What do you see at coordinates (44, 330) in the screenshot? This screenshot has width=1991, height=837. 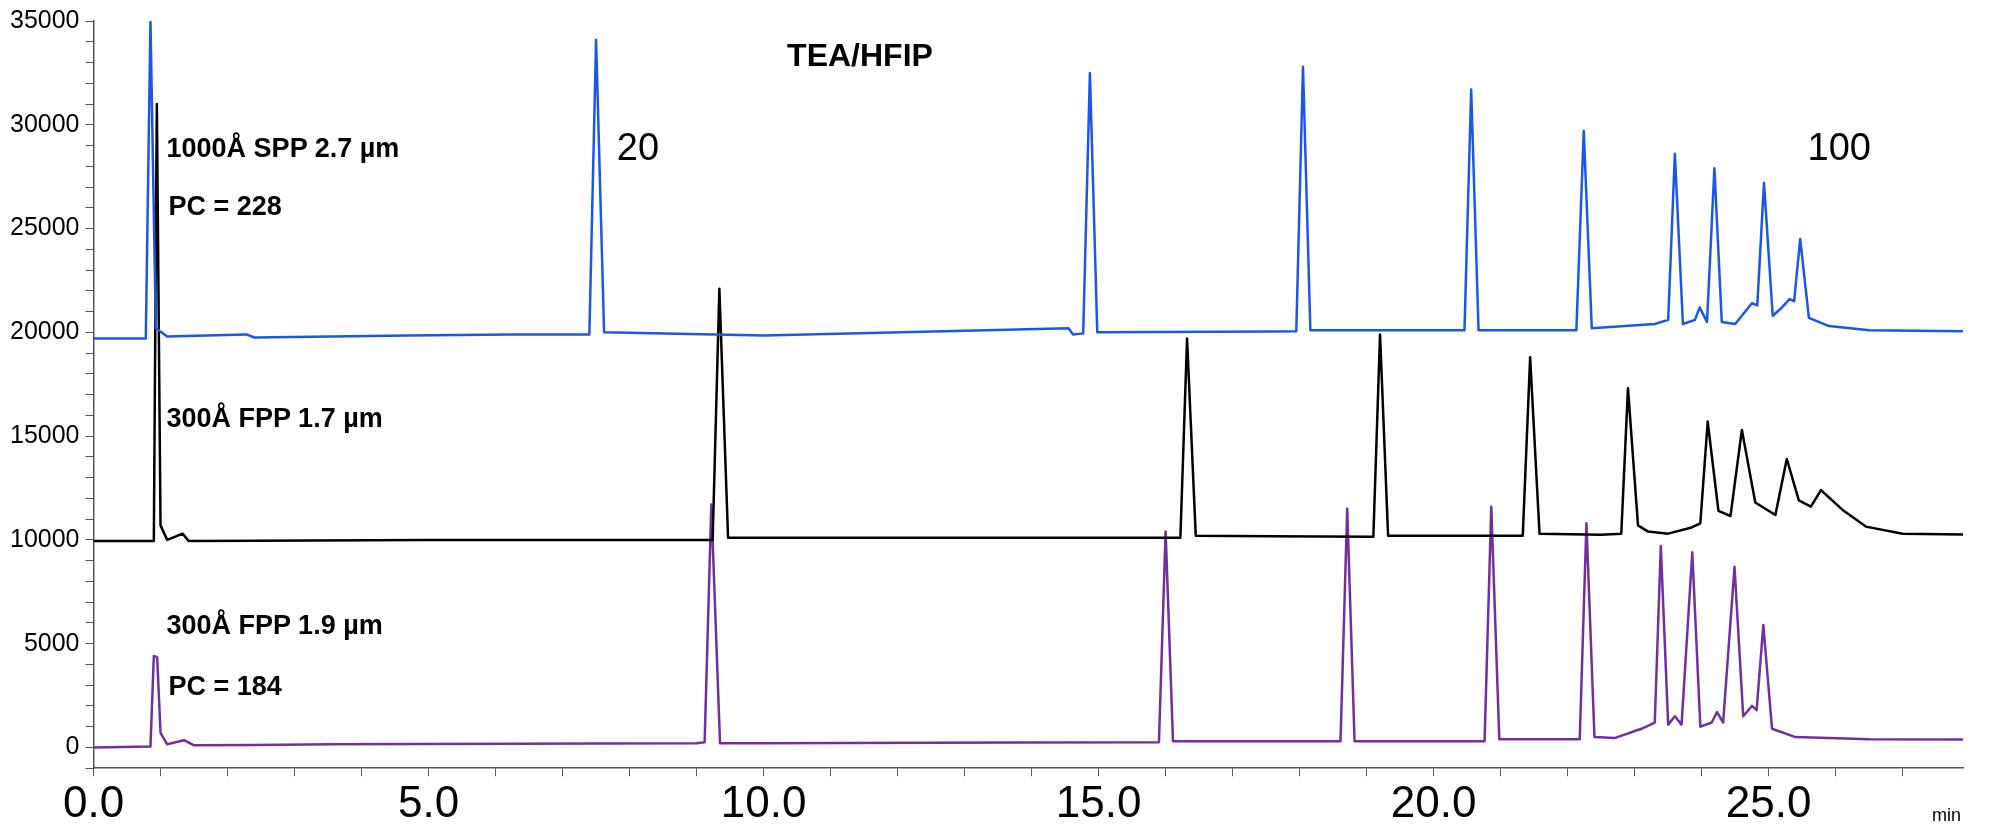 I see `y-tick-label: 20000` at bounding box center [44, 330].